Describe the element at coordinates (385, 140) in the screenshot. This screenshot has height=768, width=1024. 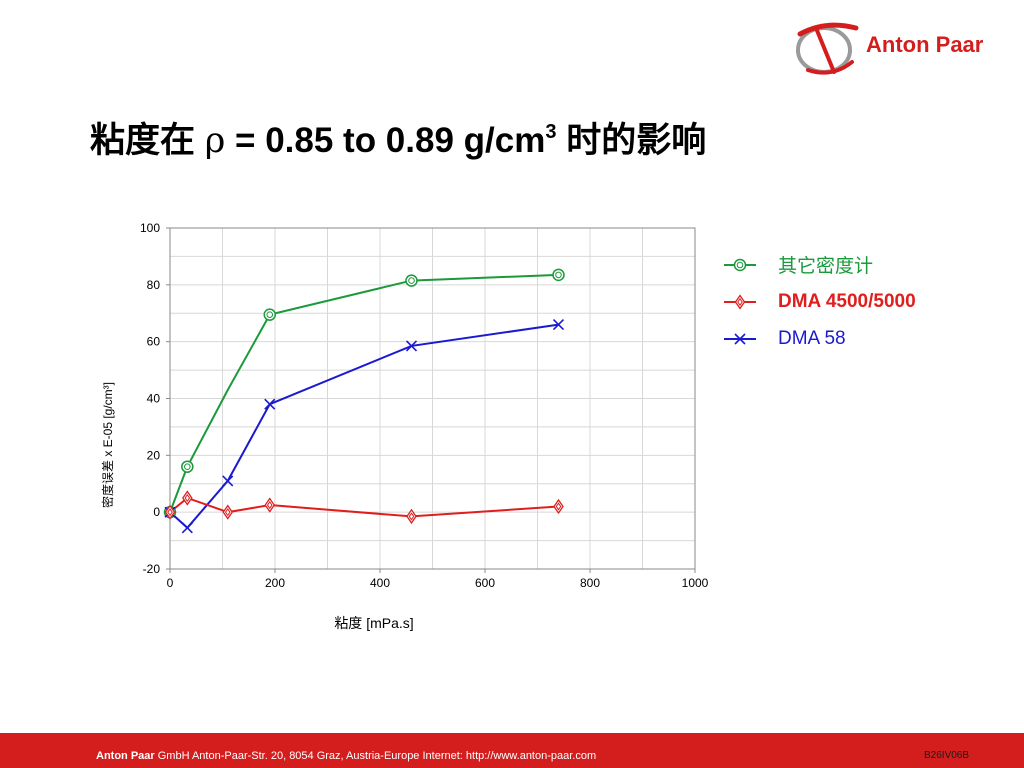
I see `title-main: = 0.85 to 0.89 g/cm` at that location.